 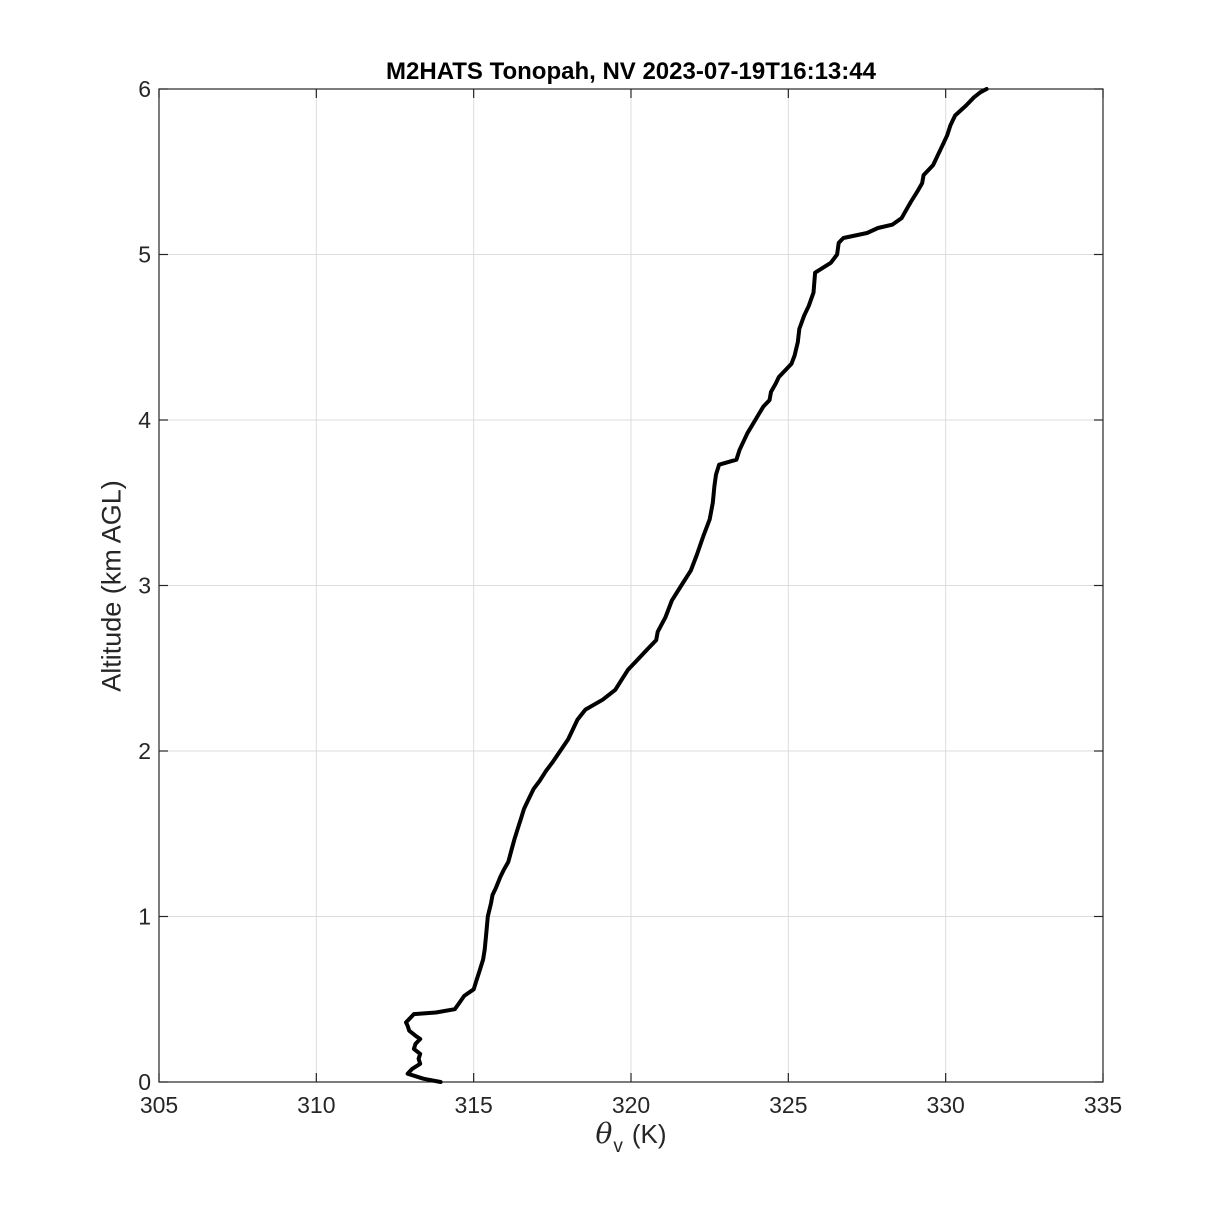 I want to click on x-tick-label: 310, so click(x=316, y=1105).